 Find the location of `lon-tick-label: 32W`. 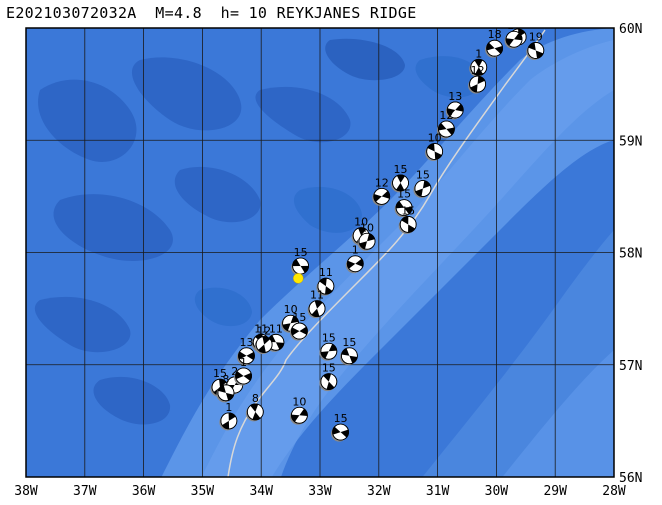

lon-tick-label: 32W is located at coordinates (379, 491).